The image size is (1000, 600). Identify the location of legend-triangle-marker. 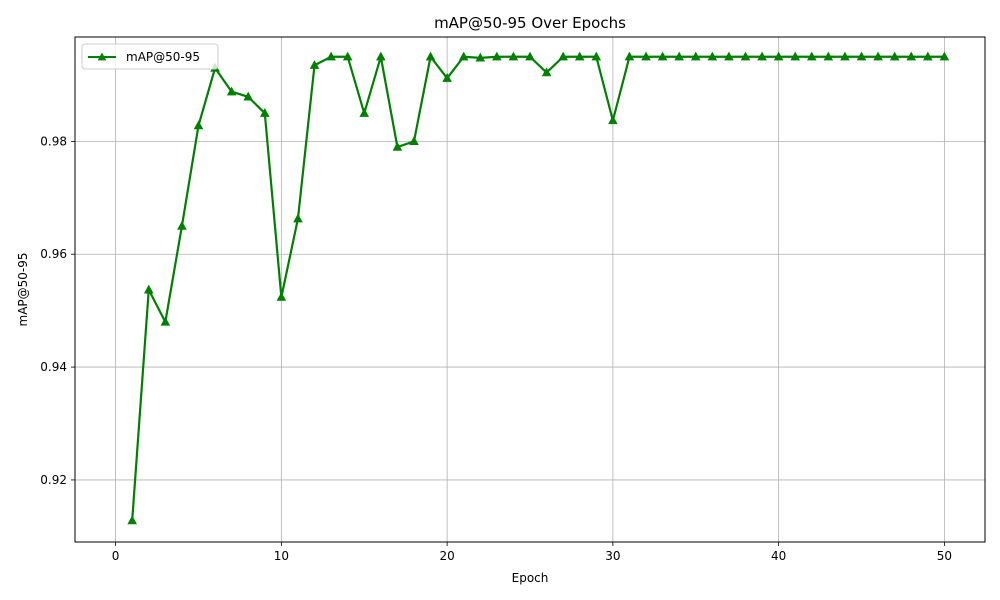
(102, 56).